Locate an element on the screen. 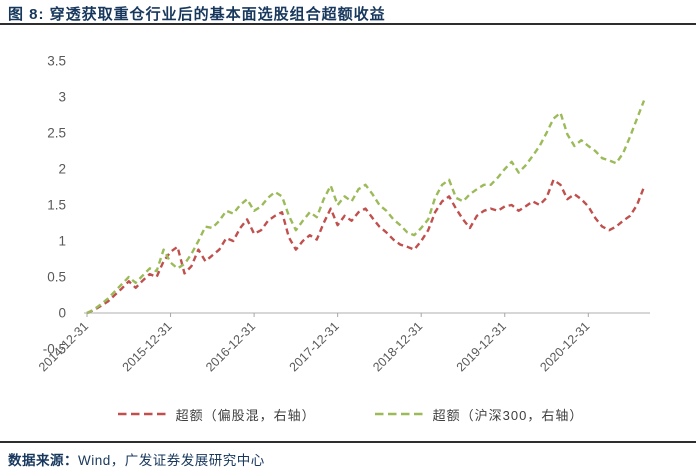 The height and width of the screenshot is (475, 700). x-axis-label: 2018-12-31 is located at coordinates (397, 346).